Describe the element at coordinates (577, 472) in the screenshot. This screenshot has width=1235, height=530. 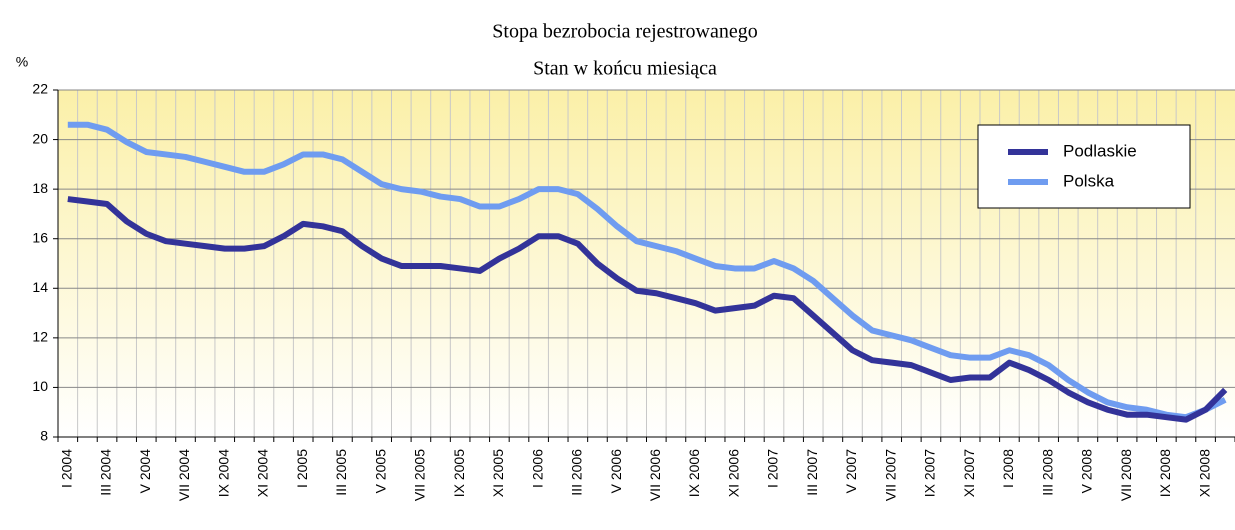
I see `x-tick-label: III 2006` at that location.